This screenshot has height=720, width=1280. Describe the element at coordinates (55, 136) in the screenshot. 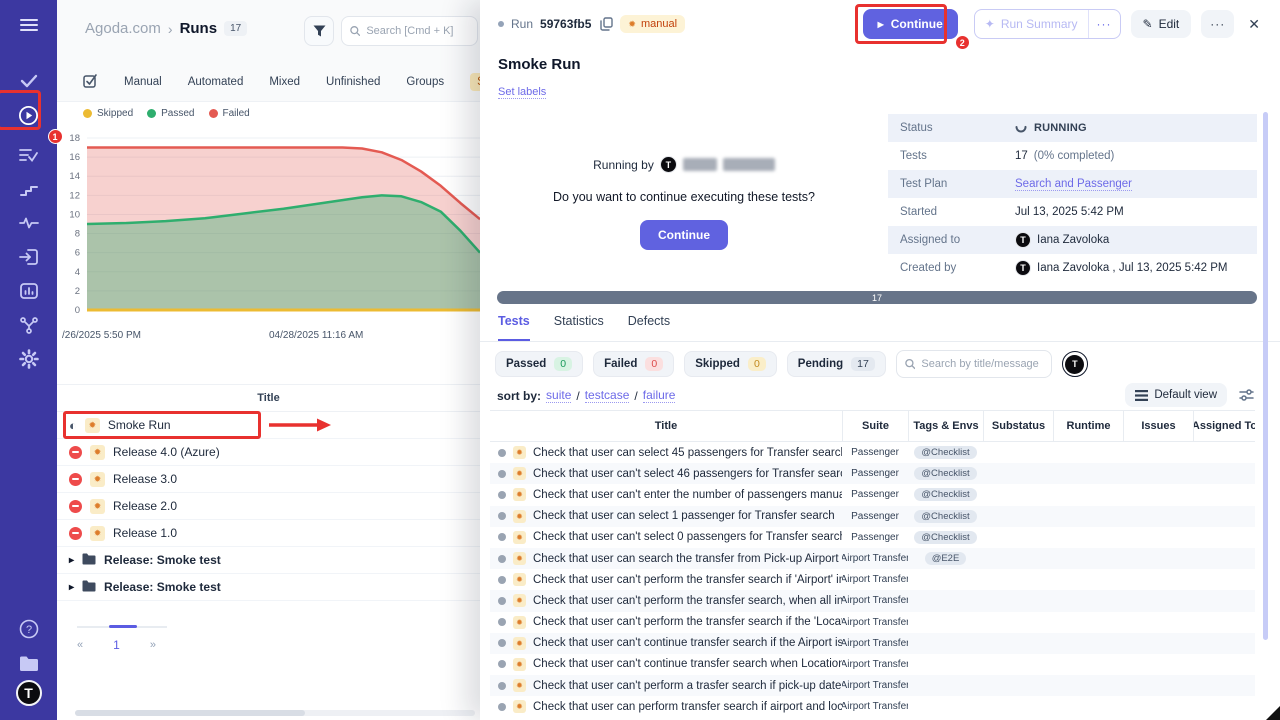

I see `annotation-badge-1: 1` at that location.